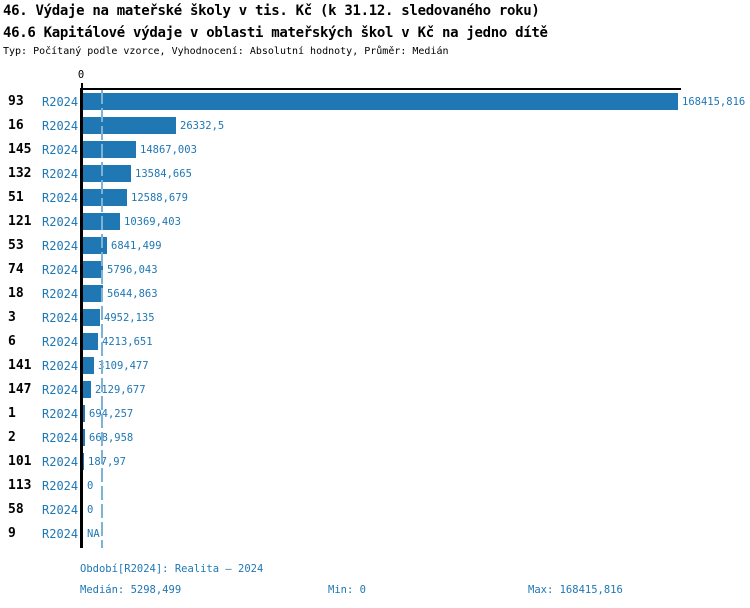 The height and width of the screenshot is (608, 750). I want to click on row-rank-label: 74, so click(16, 269).